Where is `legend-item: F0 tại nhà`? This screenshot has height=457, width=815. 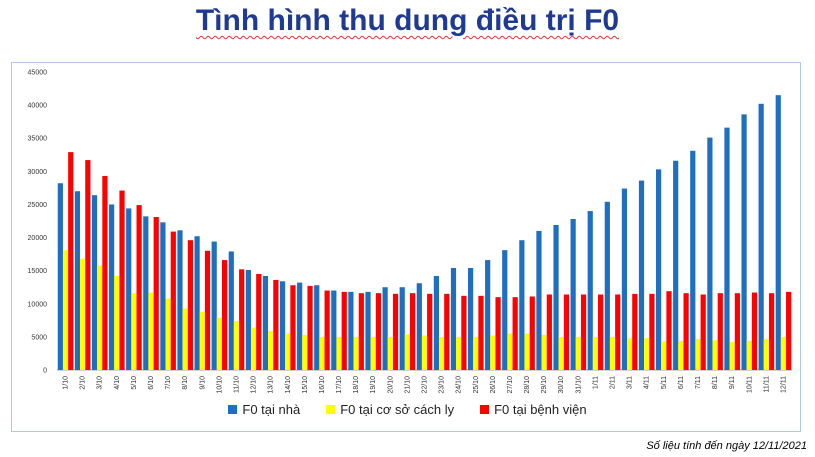
legend-item: F0 tại nhà is located at coordinates (264, 409).